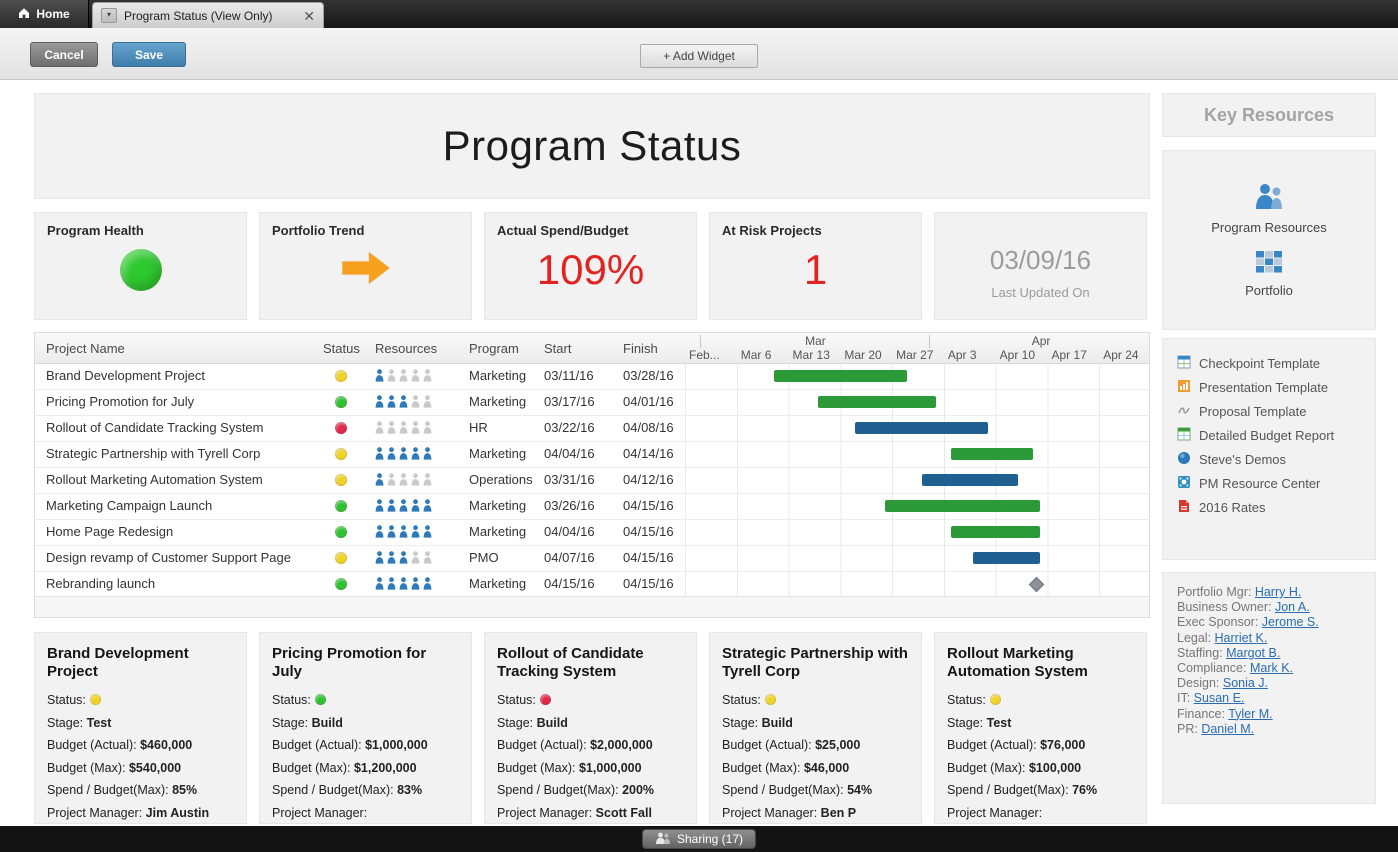  What do you see at coordinates (663, 839) in the screenshot?
I see `sharing-people-icon` at bounding box center [663, 839].